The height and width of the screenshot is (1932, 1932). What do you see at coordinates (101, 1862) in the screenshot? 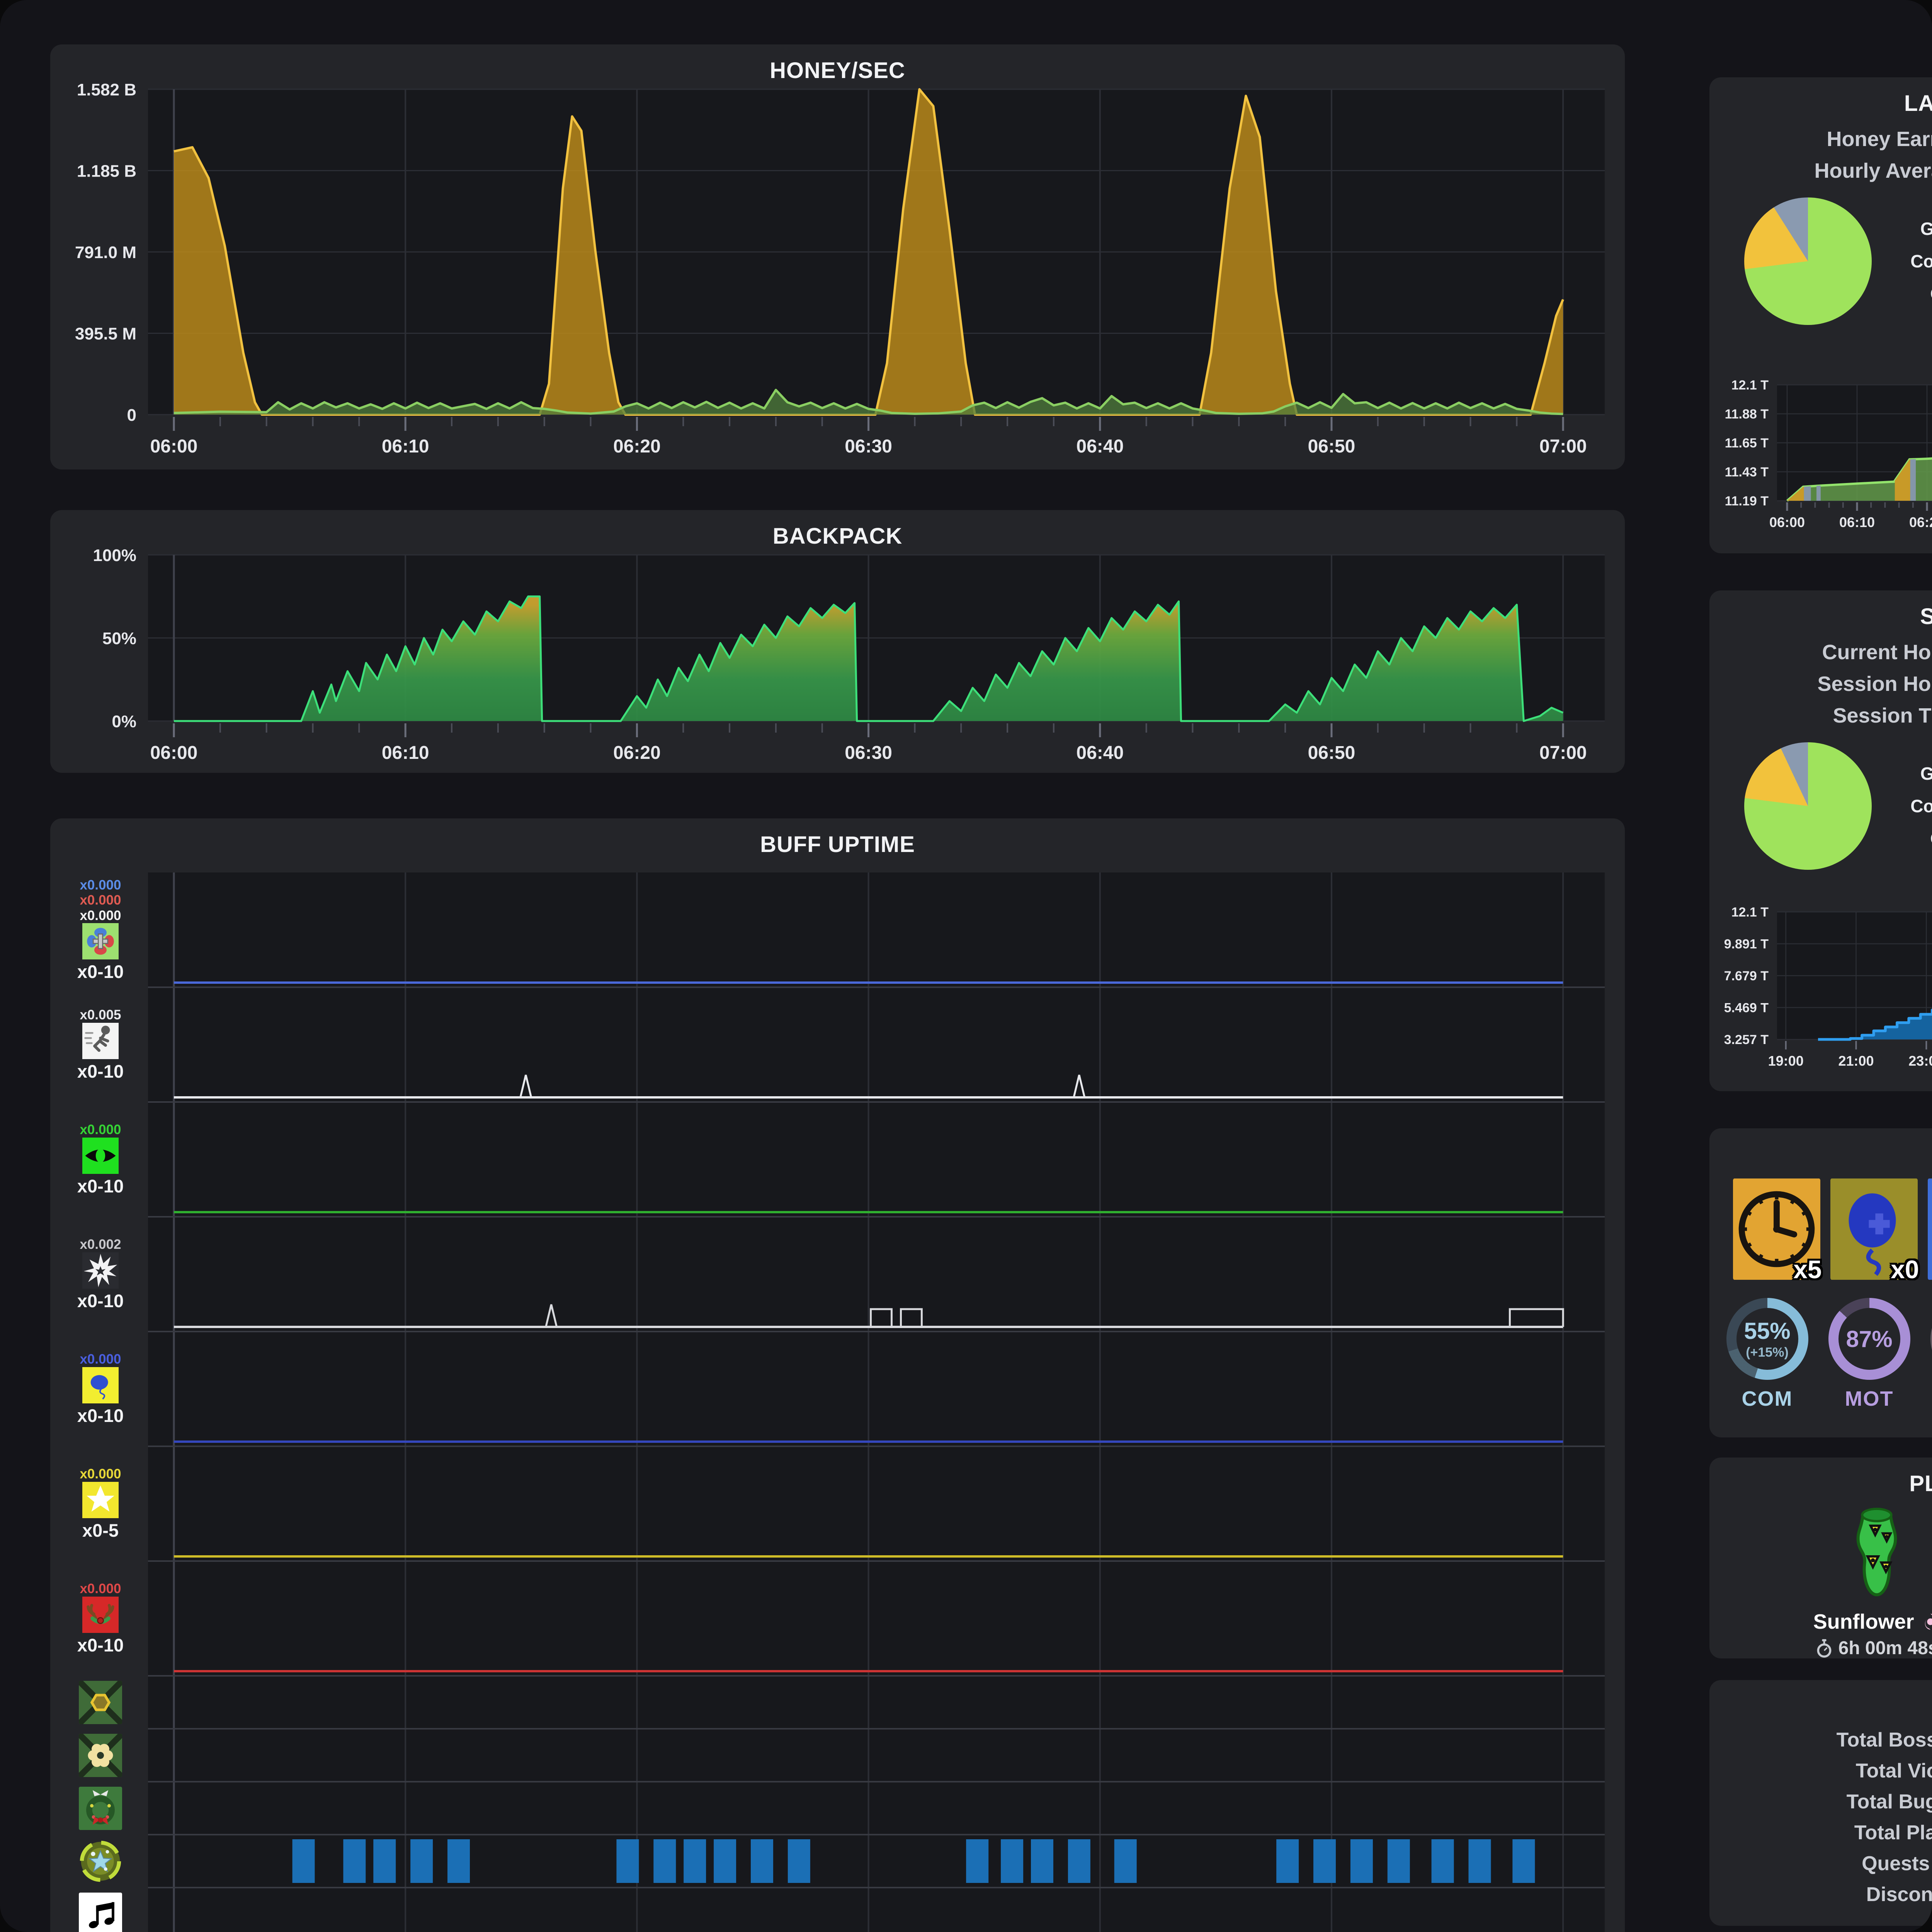
I see `buff-row-star-treat` at bounding box center [101, 1862].